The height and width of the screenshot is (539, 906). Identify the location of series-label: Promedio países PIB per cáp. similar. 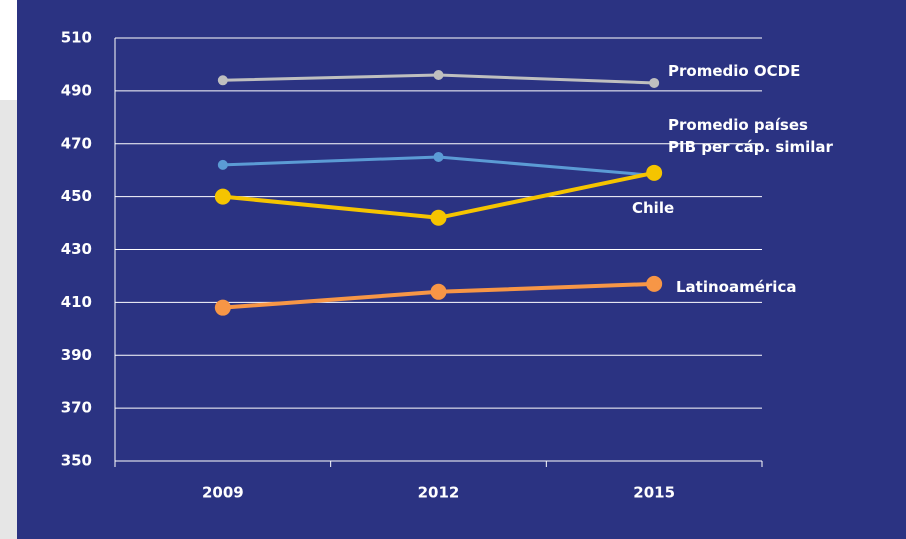
(750, 136).